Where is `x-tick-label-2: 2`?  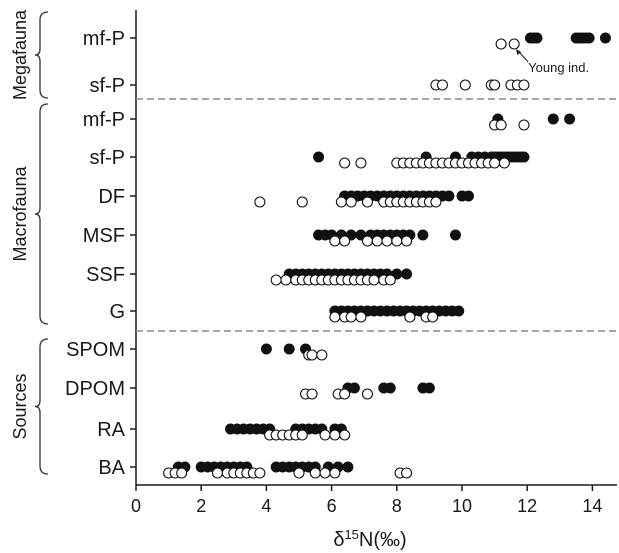
x-tick-label-2: 2 is located at coordinates (201, 506).